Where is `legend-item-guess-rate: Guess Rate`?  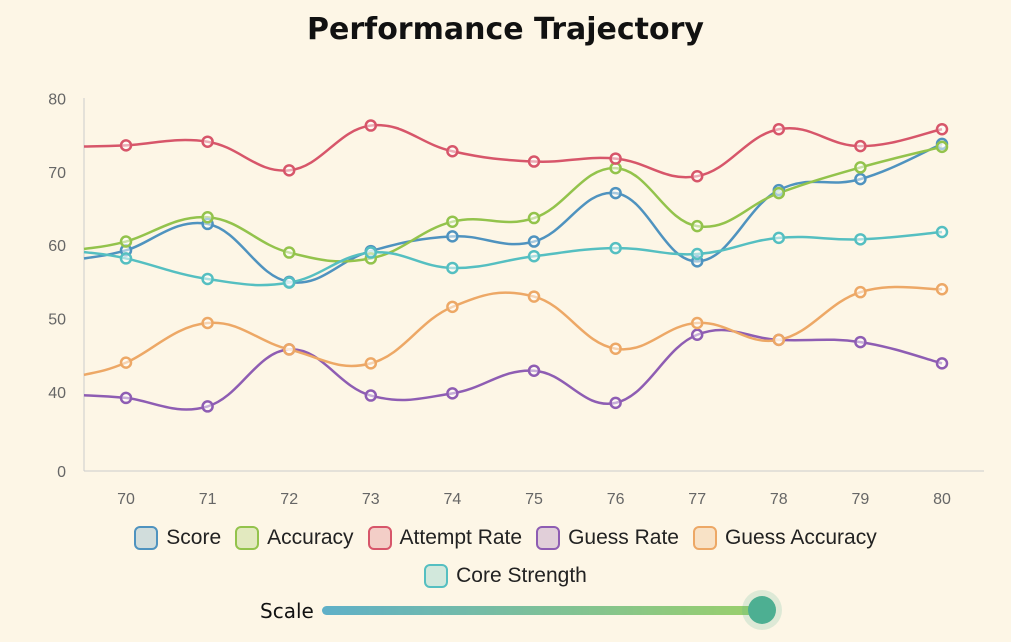
legend-item-guess-rate: Guess Rate is located at coordinates (607, 538).